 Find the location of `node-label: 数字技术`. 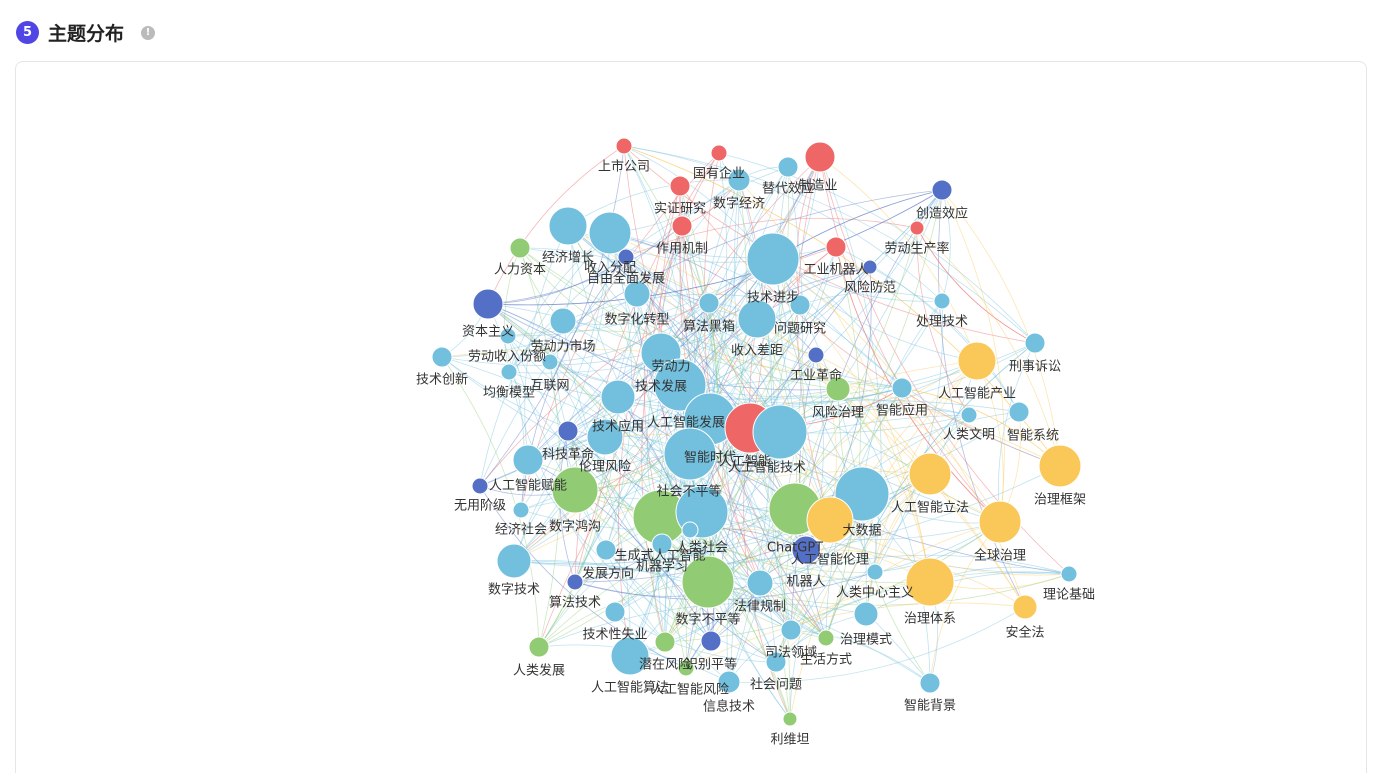

node-label: 数字技术 is located at coordinates (514, 590).